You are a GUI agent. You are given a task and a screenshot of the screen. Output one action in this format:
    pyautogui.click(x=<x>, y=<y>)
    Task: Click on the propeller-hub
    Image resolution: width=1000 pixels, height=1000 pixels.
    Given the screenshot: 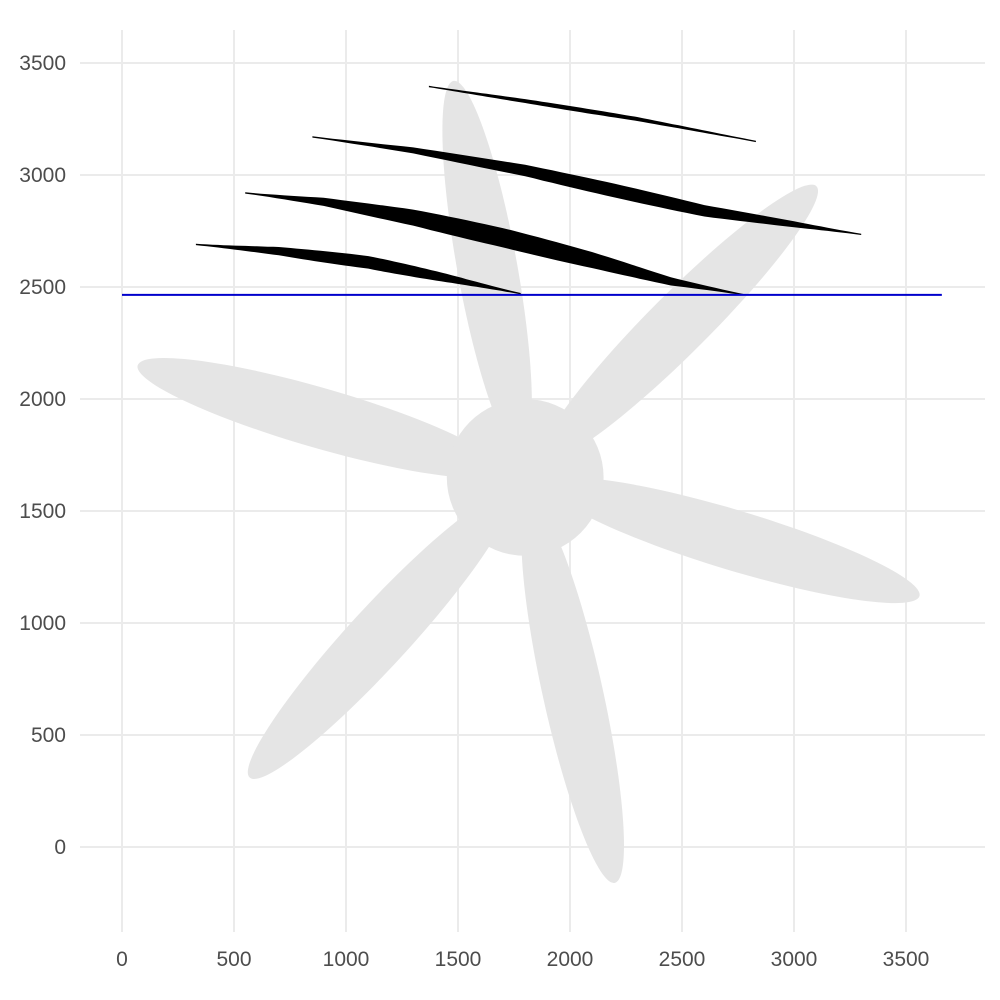 What is the action you would take?
    pyautogui.click(x=525, y=477)
    